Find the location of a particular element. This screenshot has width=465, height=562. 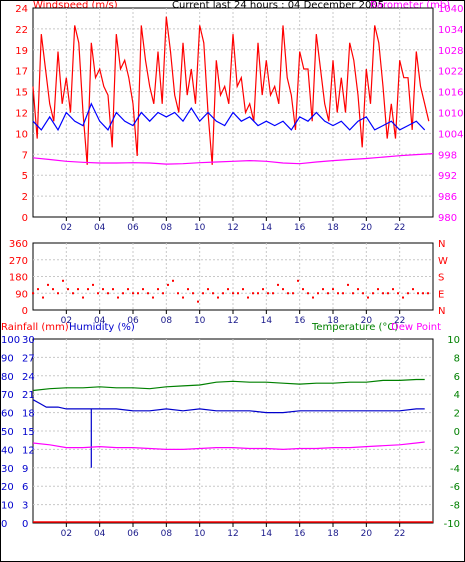

rainfall-tick-label: 3 is located at coordinates (25, 506).